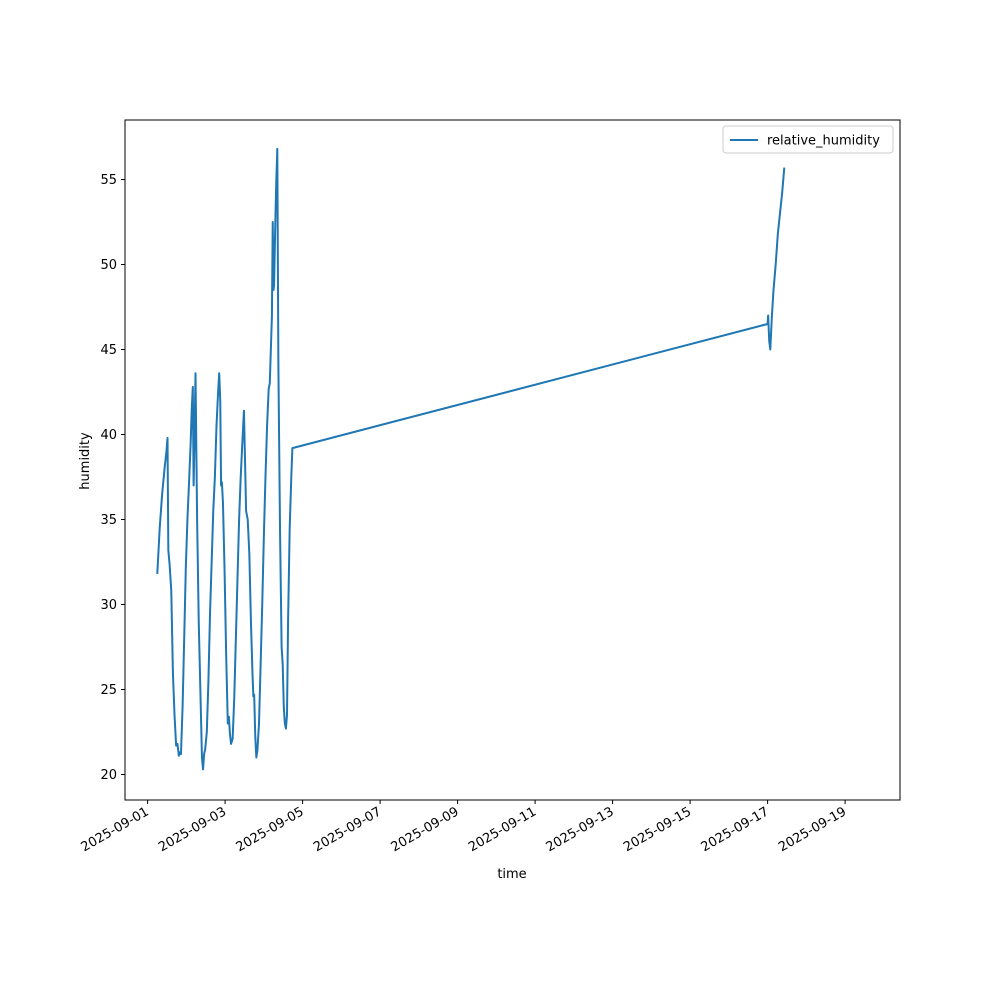 The image size is (1000, 1005). I want to click on y-tick-label: 55, so click(108, 180).